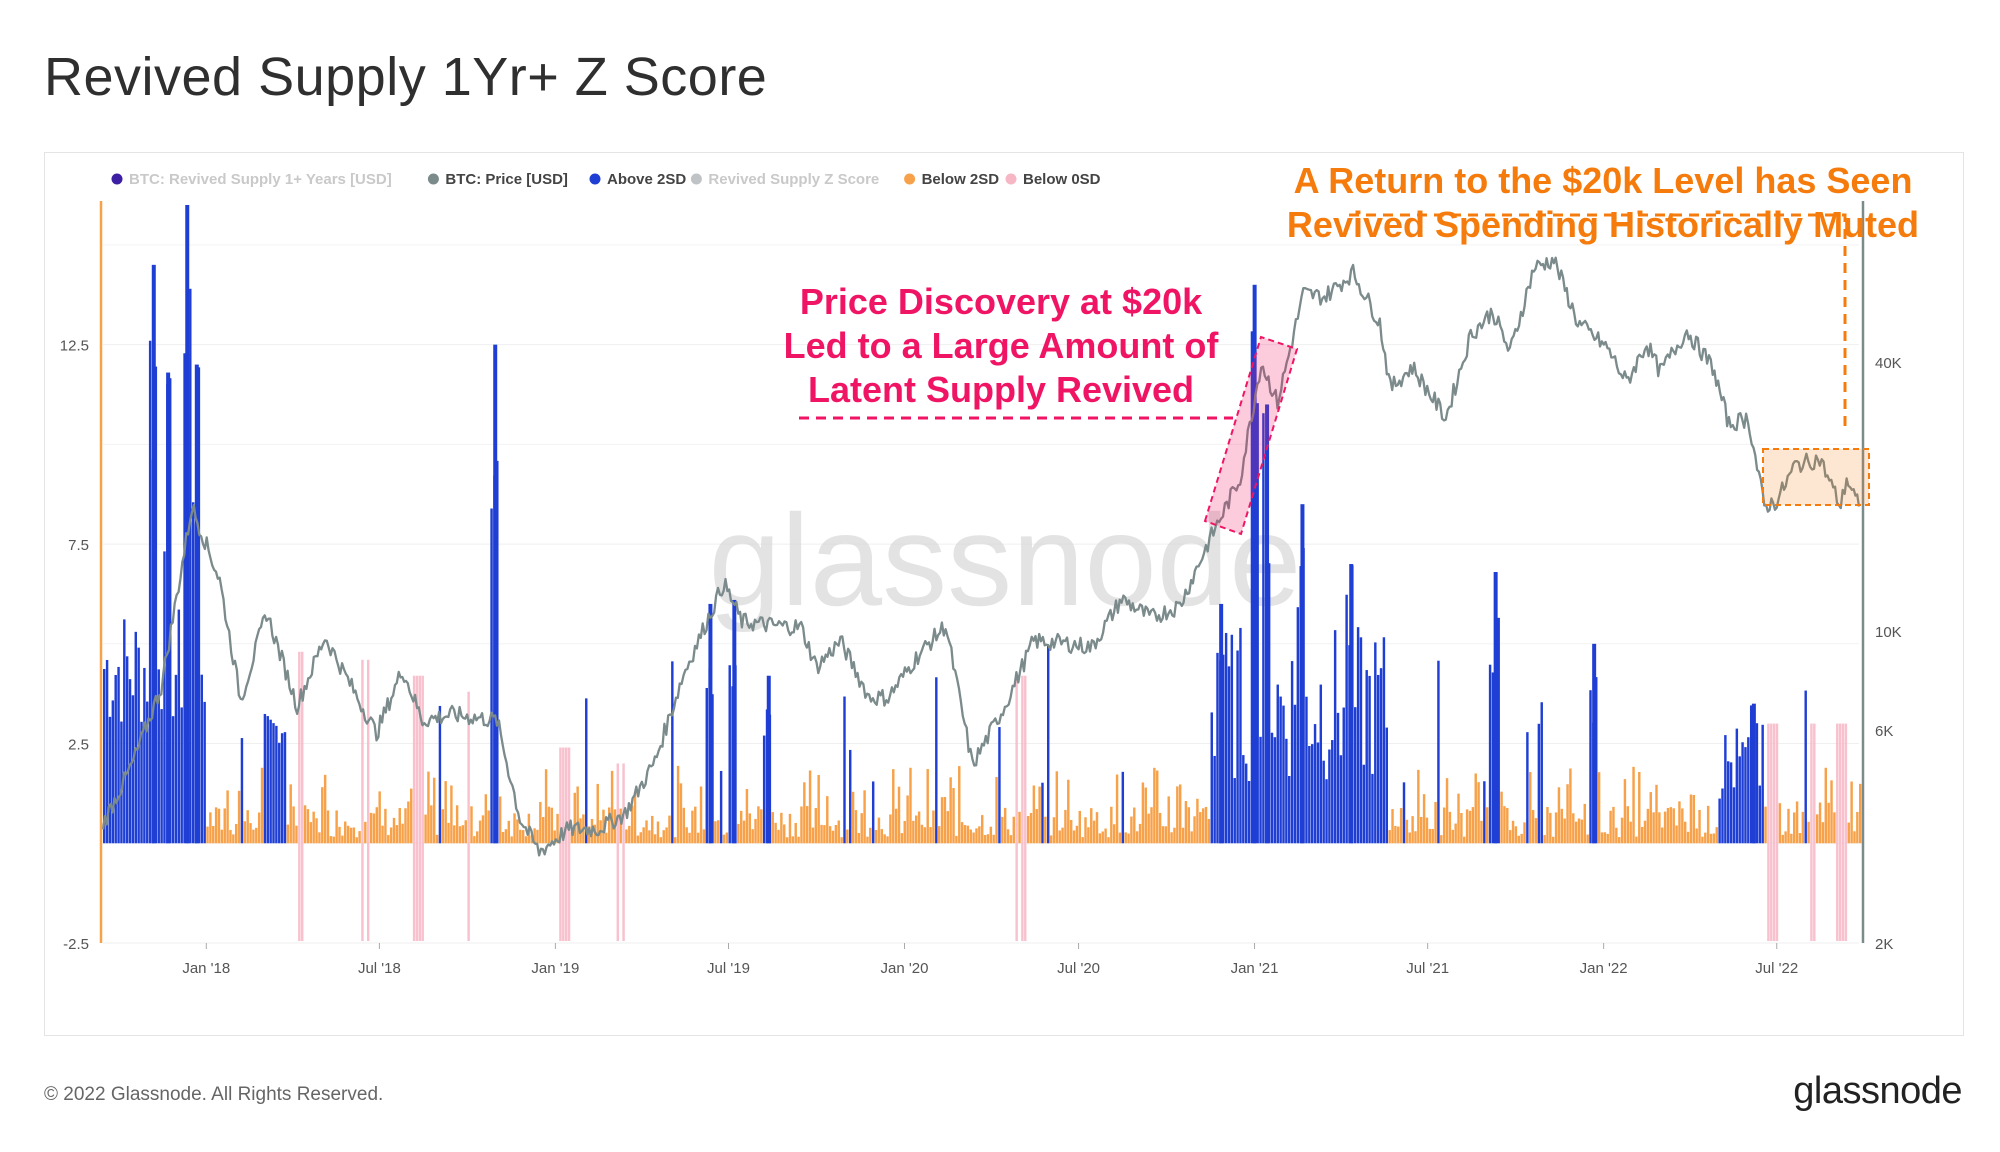 This screenshot has height=1152, width=2000. What do you see at coordinates (951, 179) in the screenshot?
I see `legend-item: Below 2SD` at bounding box center [951, 179].